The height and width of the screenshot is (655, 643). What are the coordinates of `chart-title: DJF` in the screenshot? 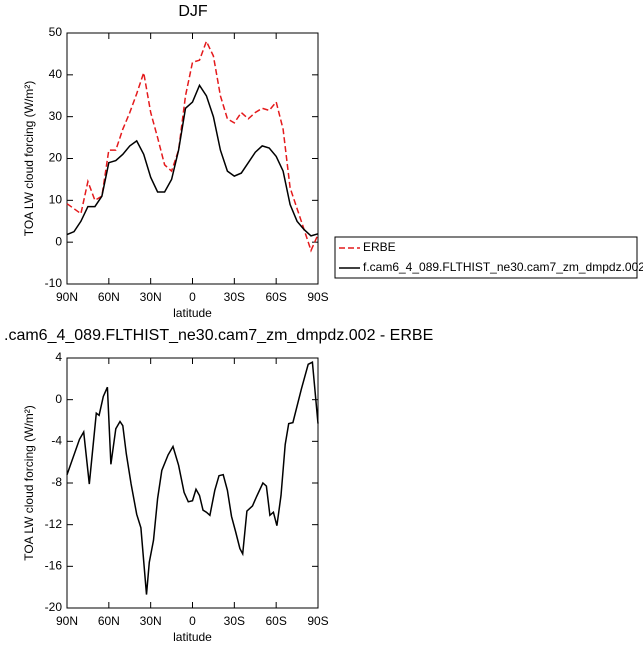 It's located at (193, 11).